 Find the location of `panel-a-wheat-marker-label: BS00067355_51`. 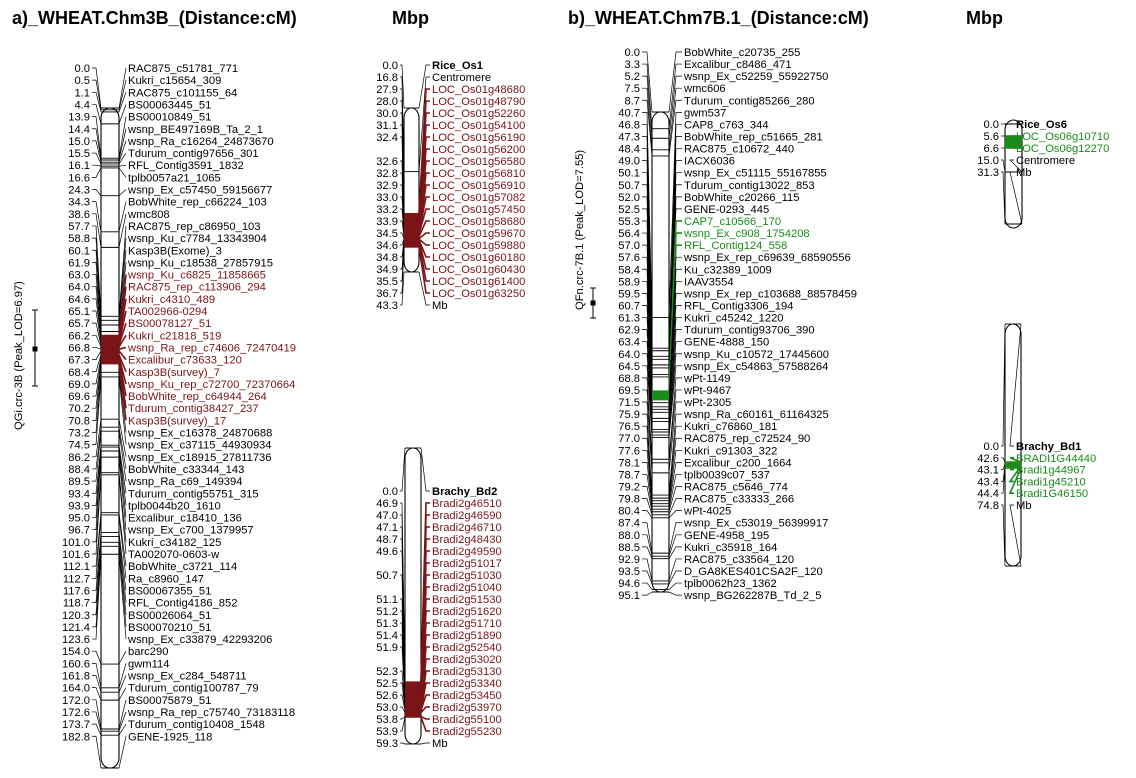

panel-a-wheat-marker-label: BS00067355_51 is located at coordinates (169, 591).